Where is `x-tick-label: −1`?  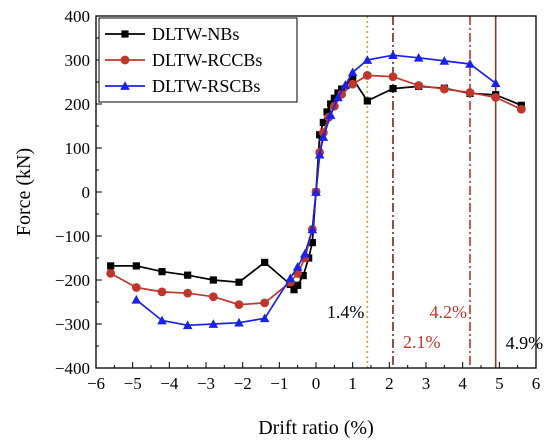 x-tick-label: −1 is located at coordinates (279, 383).